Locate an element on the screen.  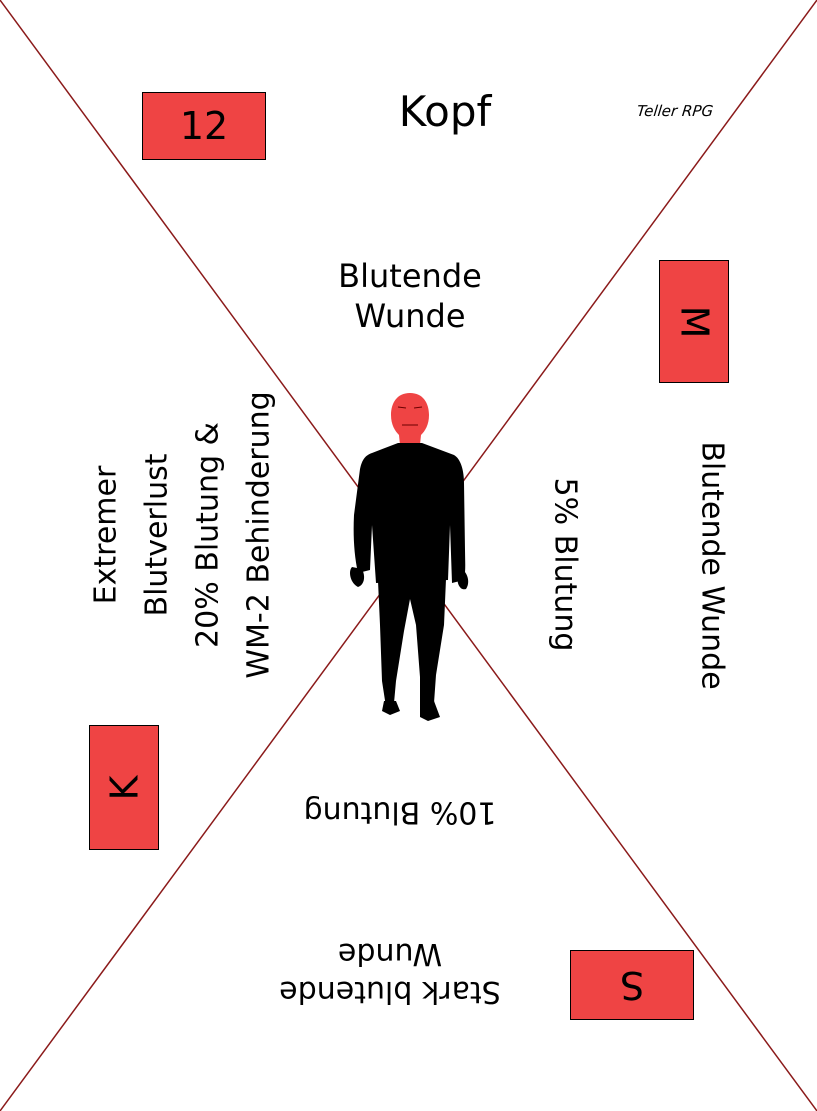
bottom-inner-label: 10% Blutung is located at coordinates (400, 812).